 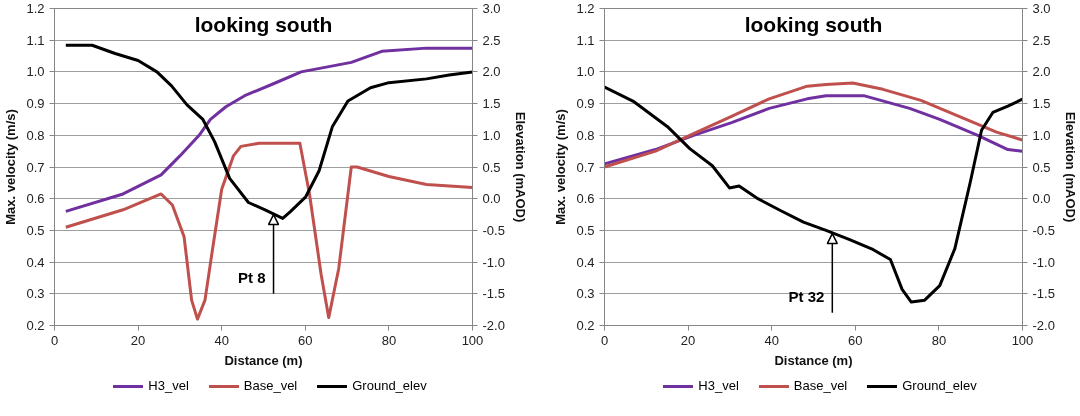 I want to click on annotation: Pt 8, so click(x=252, y=278).